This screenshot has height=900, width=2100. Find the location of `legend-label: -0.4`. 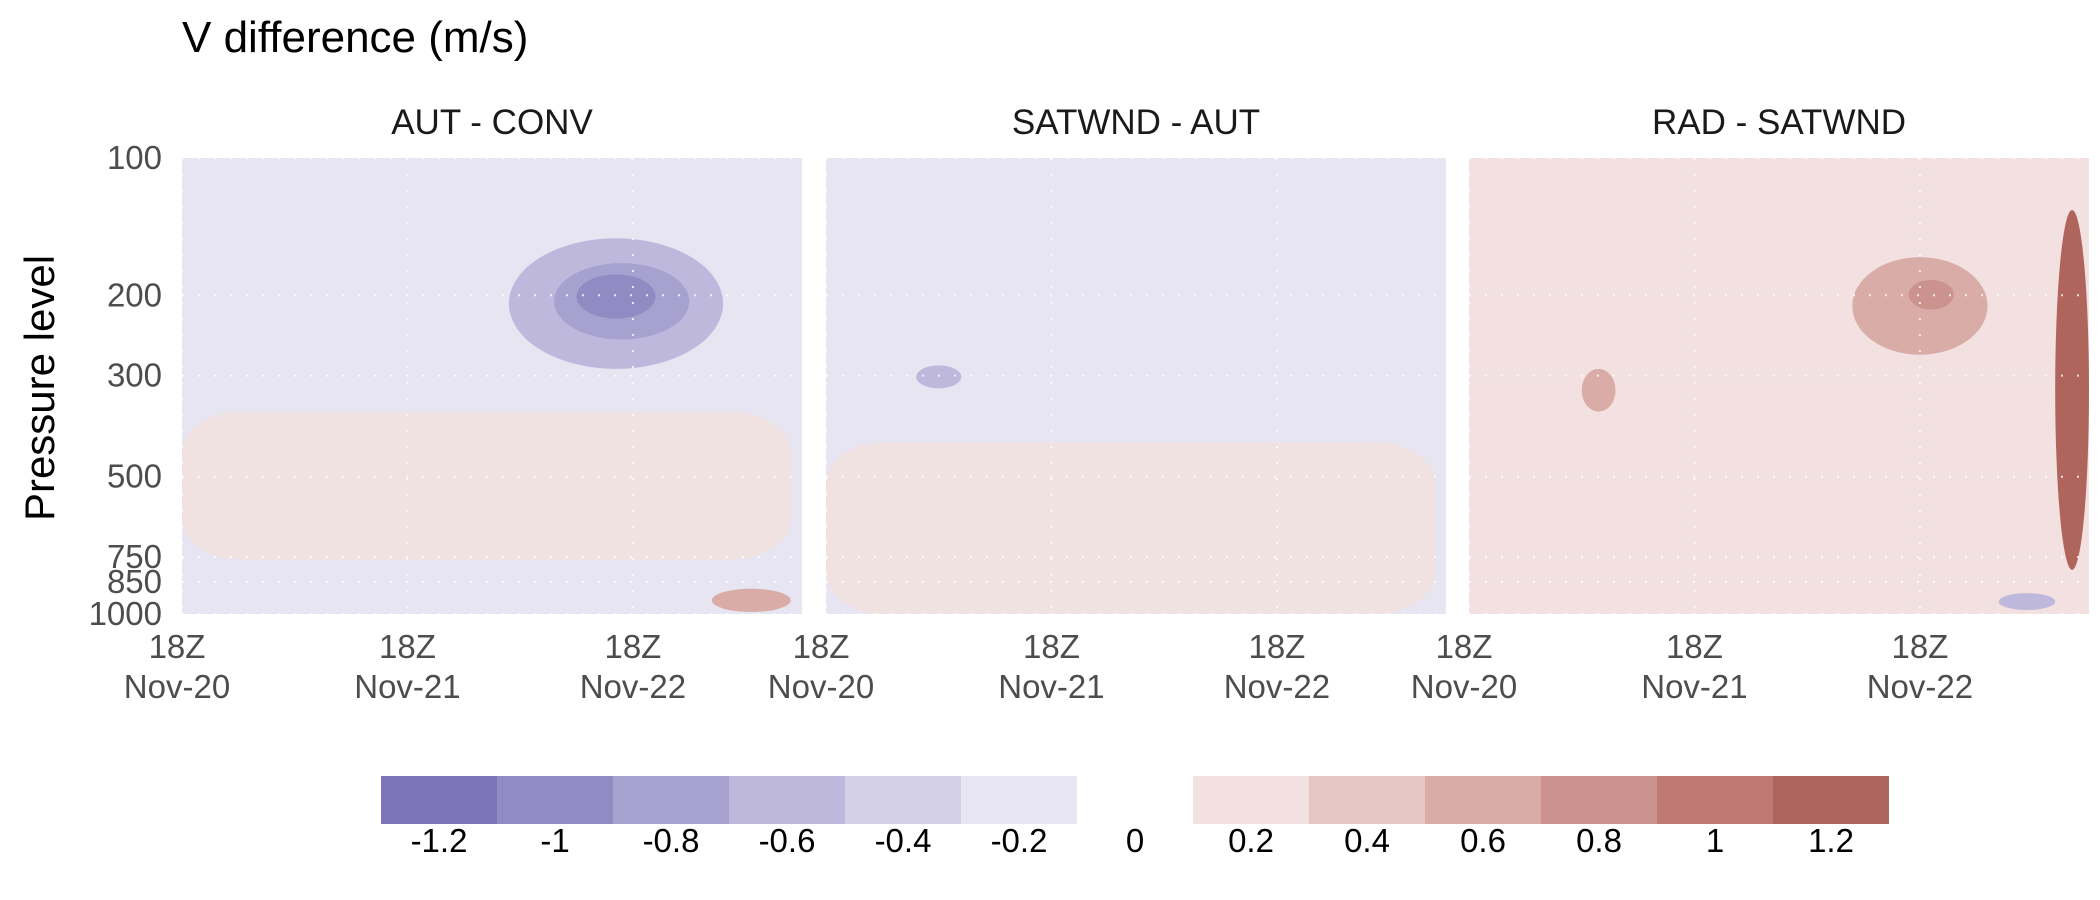

legend-label: -0.4 is located at coordinates (903, 840).